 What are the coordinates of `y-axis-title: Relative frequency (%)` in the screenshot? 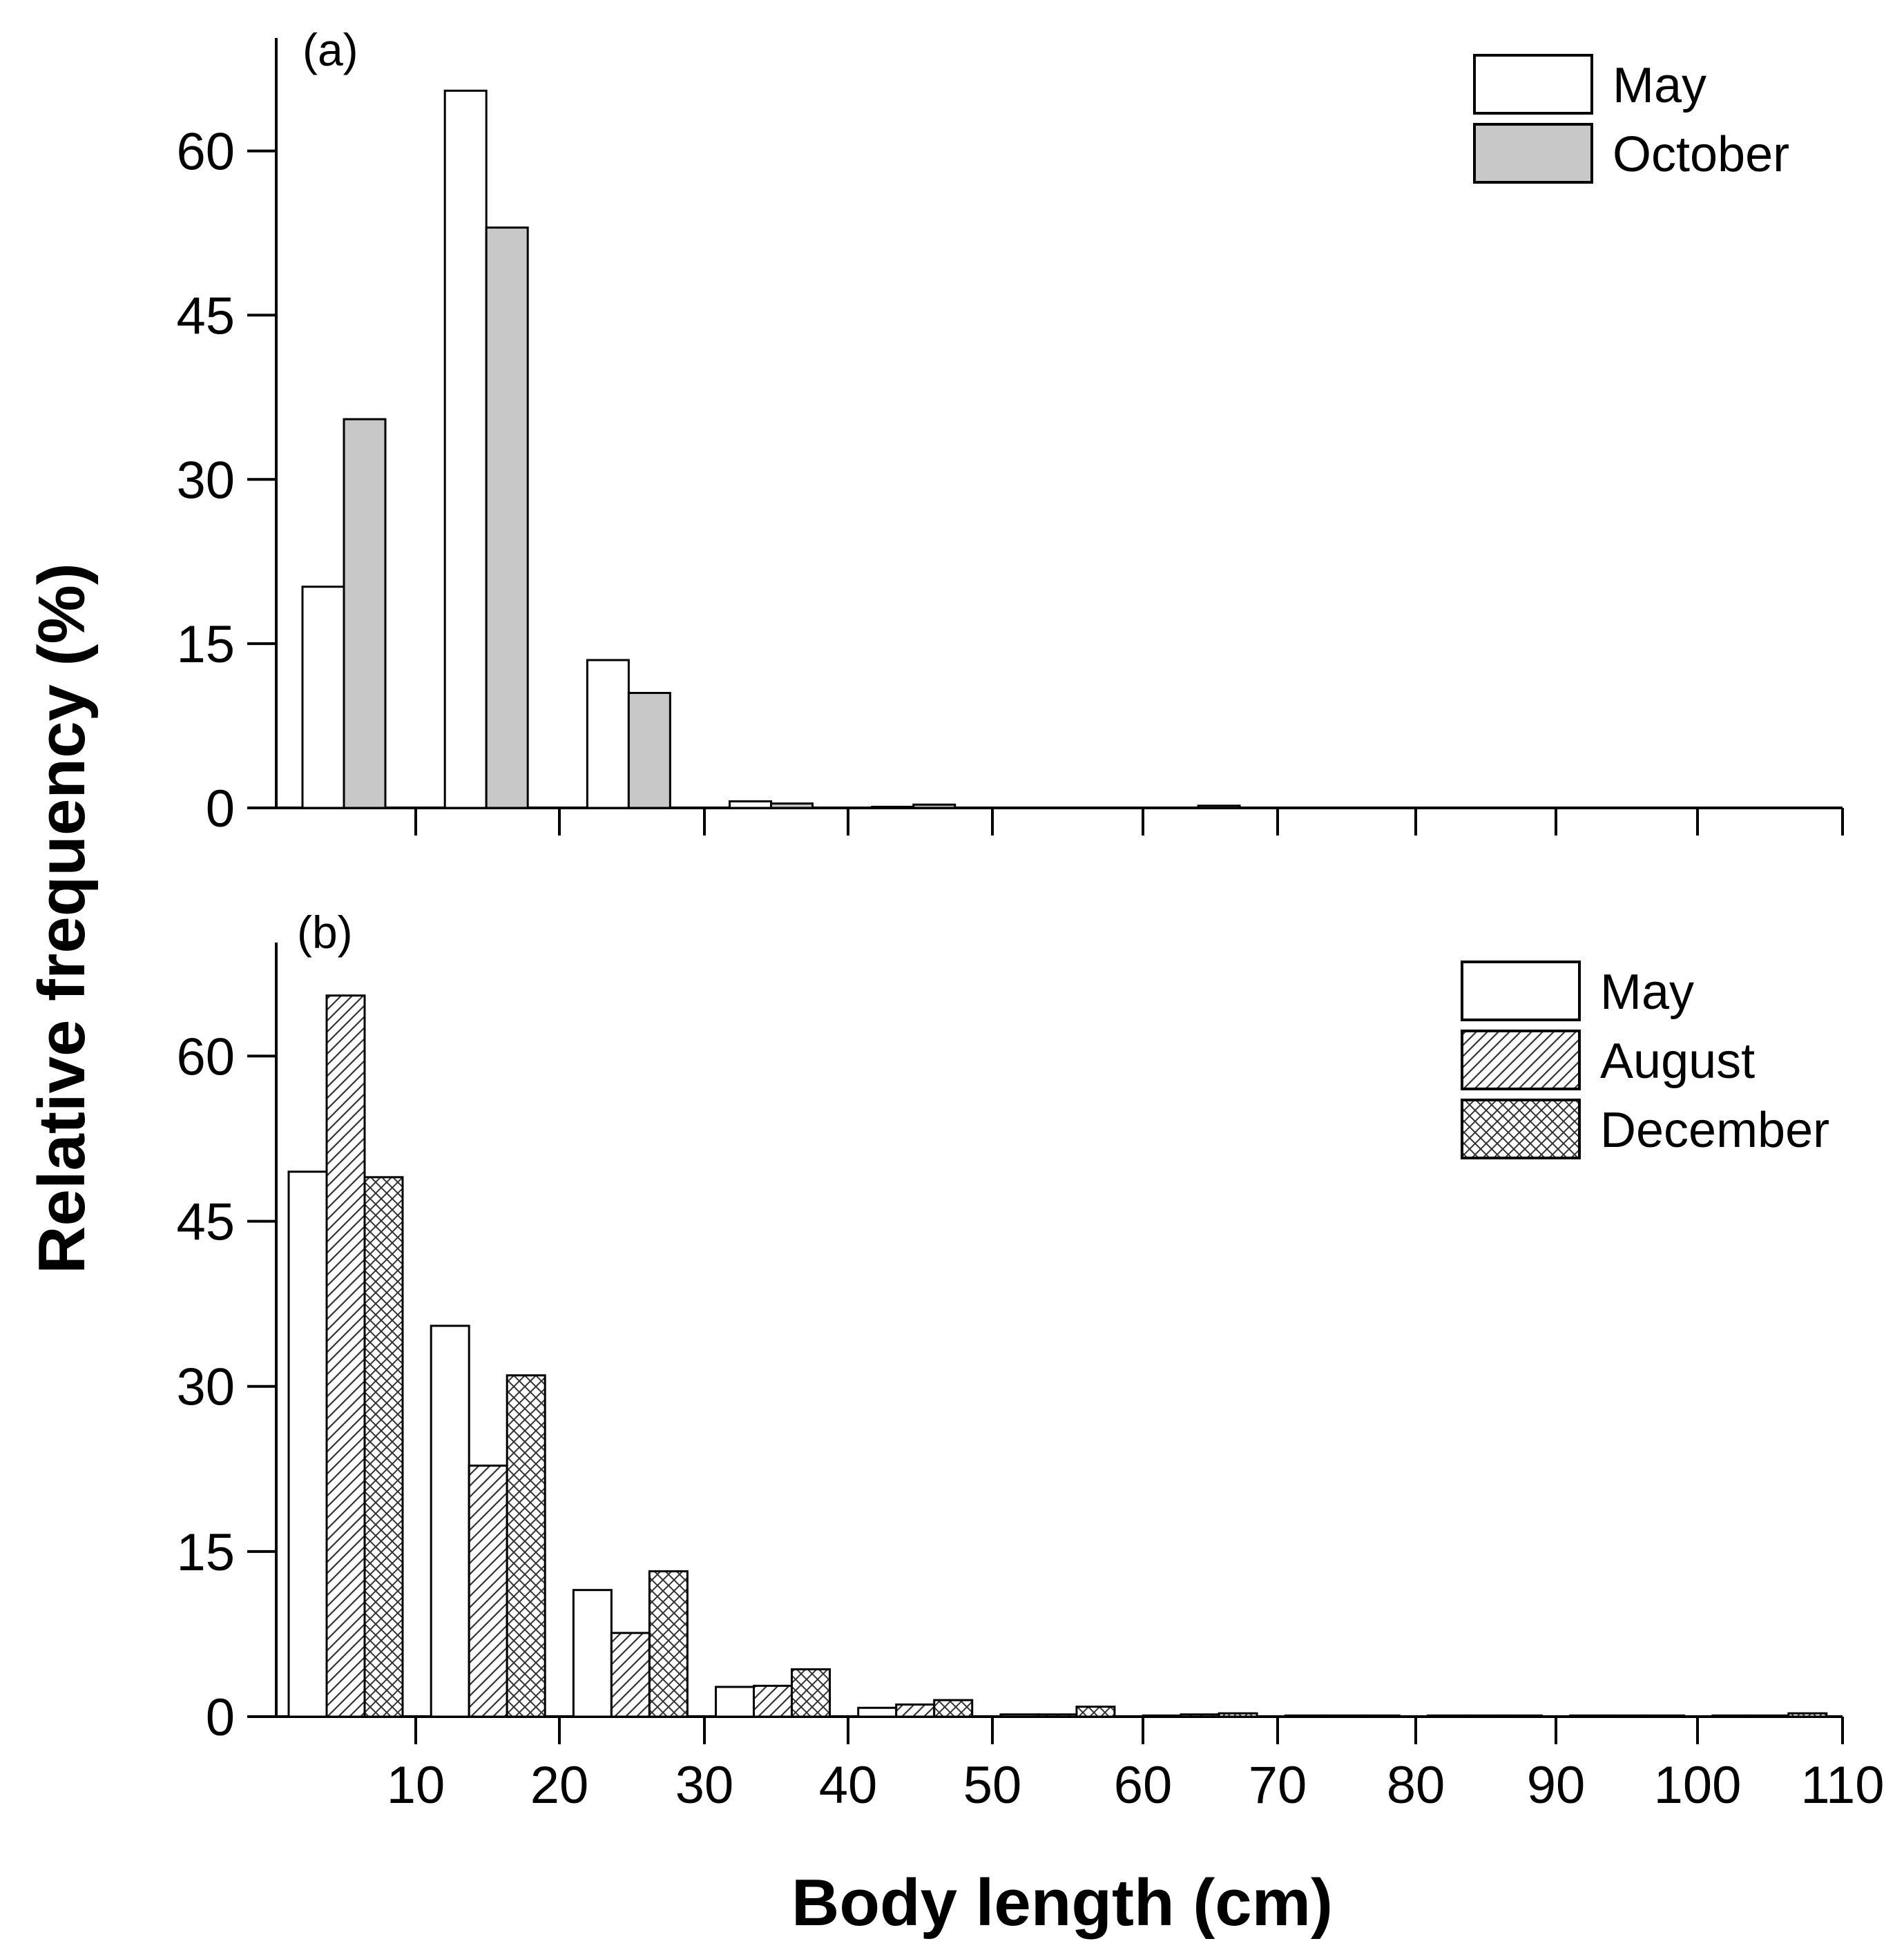 It's located at (62, 918).